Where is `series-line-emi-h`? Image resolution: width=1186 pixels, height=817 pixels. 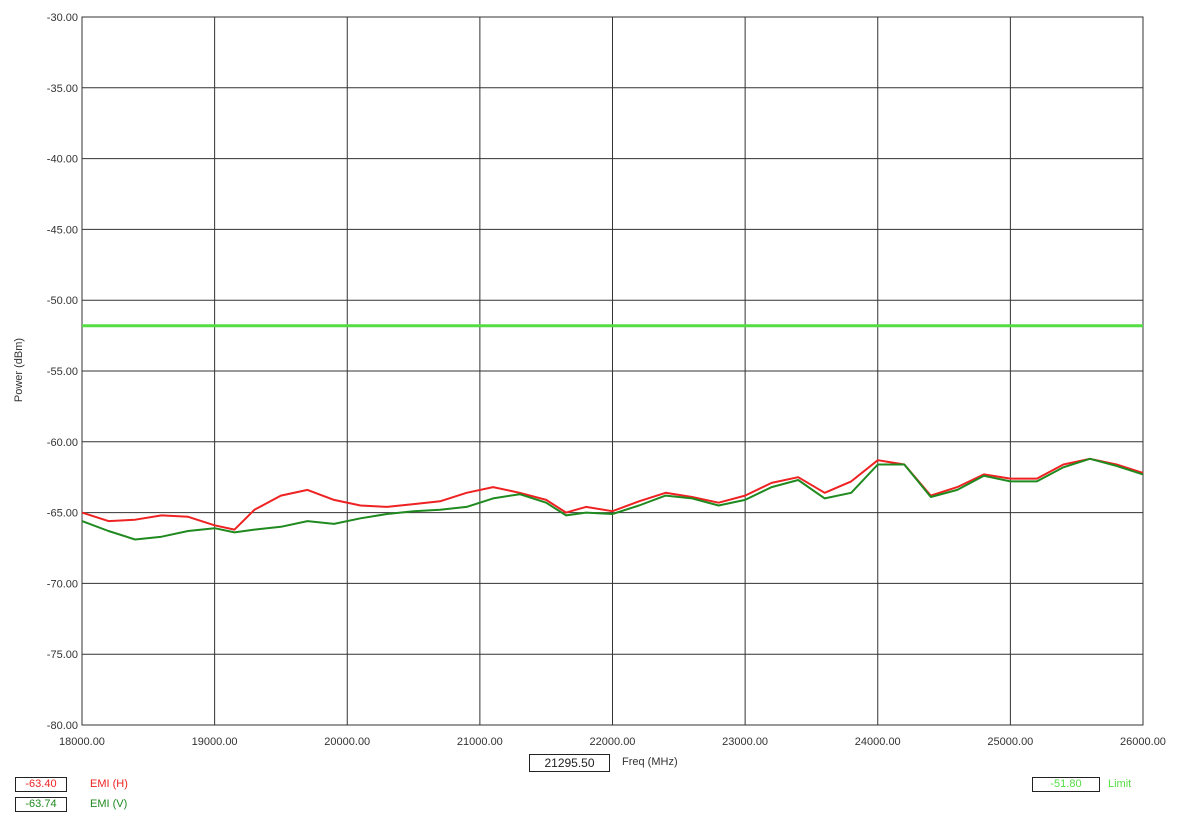 series-line-emi-h is located at coordinates (612, 494).